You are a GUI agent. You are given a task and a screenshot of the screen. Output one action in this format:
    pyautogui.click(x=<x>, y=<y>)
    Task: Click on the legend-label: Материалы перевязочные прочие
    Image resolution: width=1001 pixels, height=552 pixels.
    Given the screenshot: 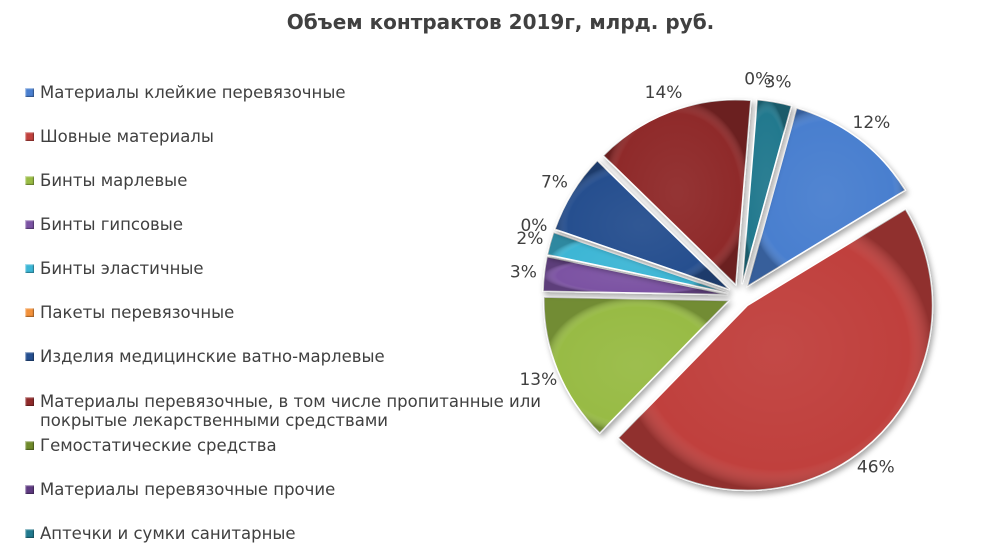 What is the action you would take?
    pyautogui.click(x=188, y=489)
    